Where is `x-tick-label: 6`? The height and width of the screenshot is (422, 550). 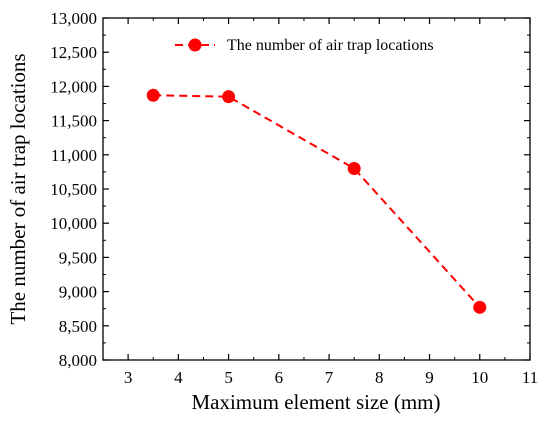 x-tick-label: 6 is located at coordinates (279, 377).